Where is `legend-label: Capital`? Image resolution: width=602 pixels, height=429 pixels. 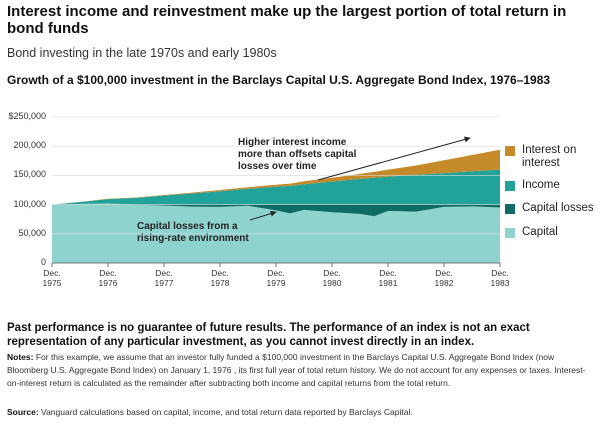 legend-label: Capital is located at coordinates (540, 232).